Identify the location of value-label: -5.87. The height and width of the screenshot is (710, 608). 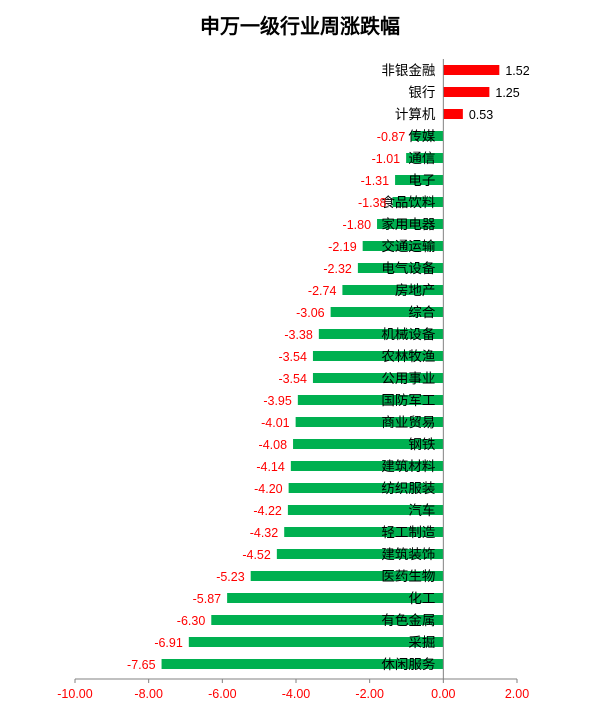
(207, 599).